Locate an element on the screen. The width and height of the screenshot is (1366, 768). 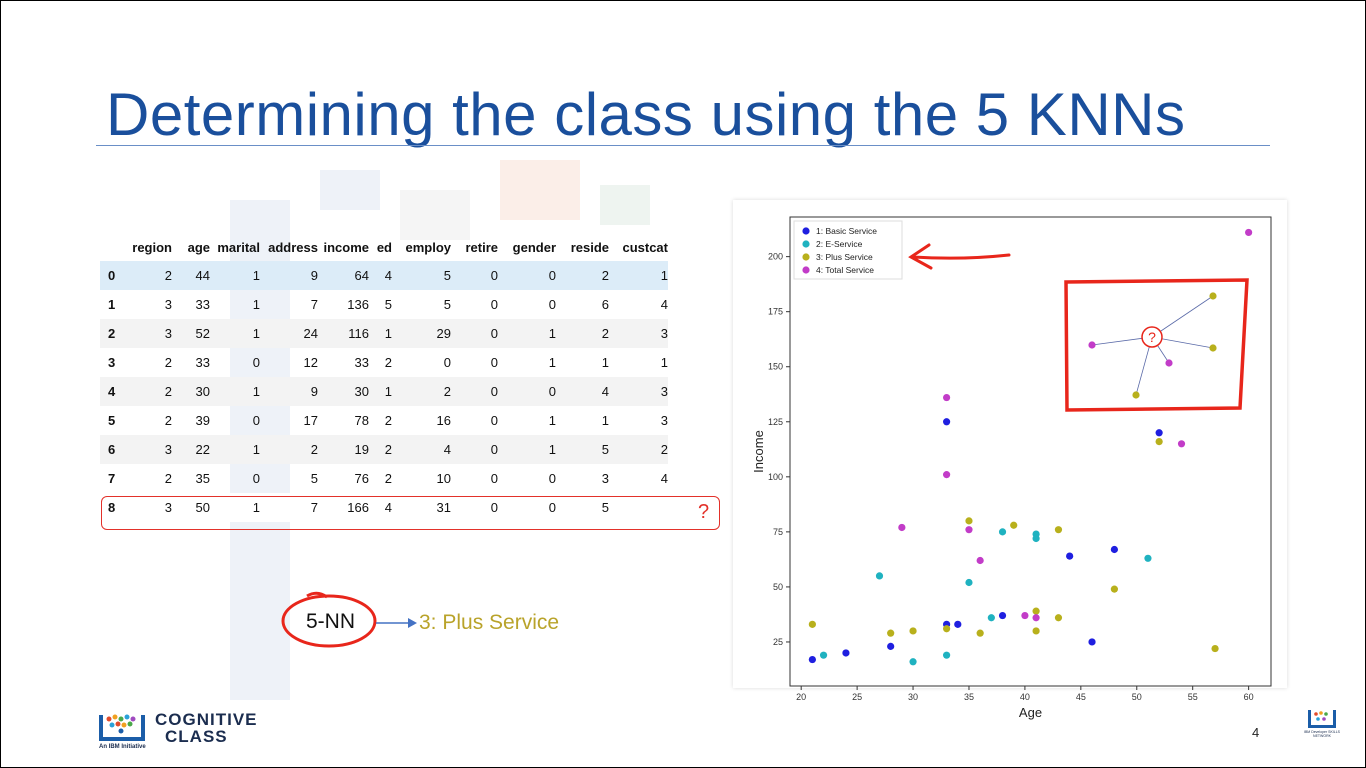
row-index: 0 is located at coordinates (111, 275).